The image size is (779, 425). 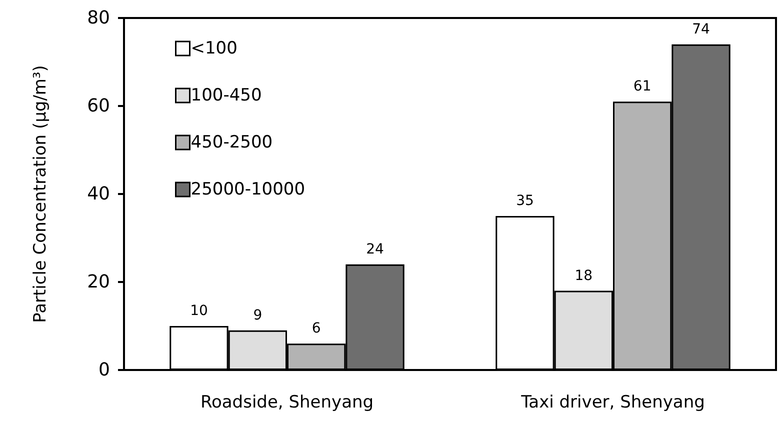 I want to click on x-tick-label: Roadside, Shenyang, so click(x=287, y=402).